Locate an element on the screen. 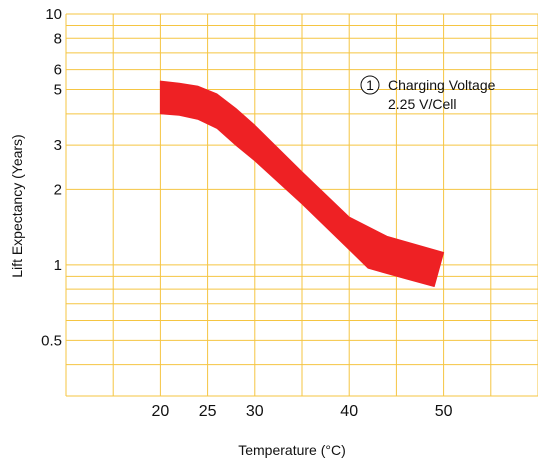  annotation-marker-circle is located at coordinates (370, 85).